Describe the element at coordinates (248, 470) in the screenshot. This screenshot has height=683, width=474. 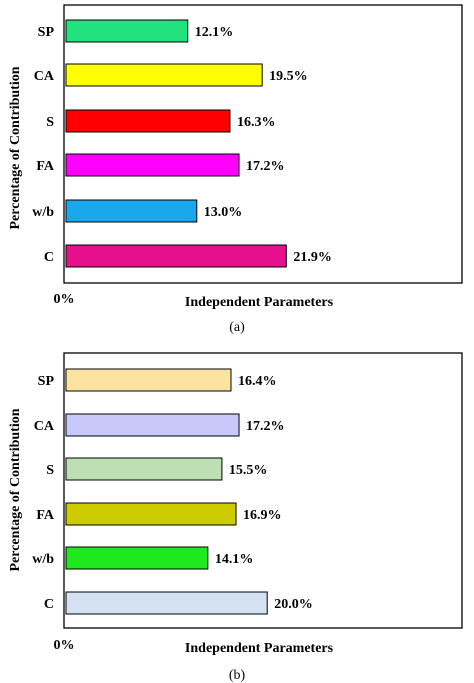
I see `data-label: 15.5%` at that location.